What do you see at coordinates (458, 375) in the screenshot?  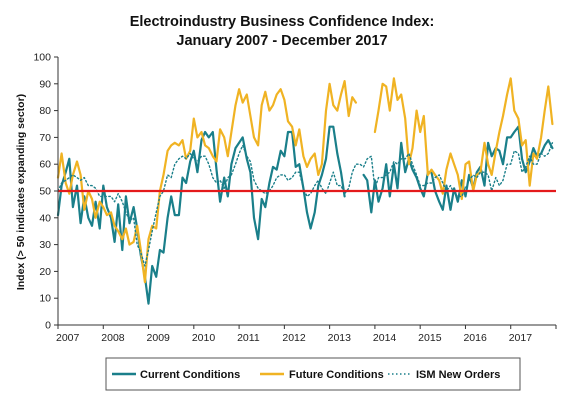 I see `legend-label-ism-new-orders: ISM New Orders` at bounding box center [458, 375].